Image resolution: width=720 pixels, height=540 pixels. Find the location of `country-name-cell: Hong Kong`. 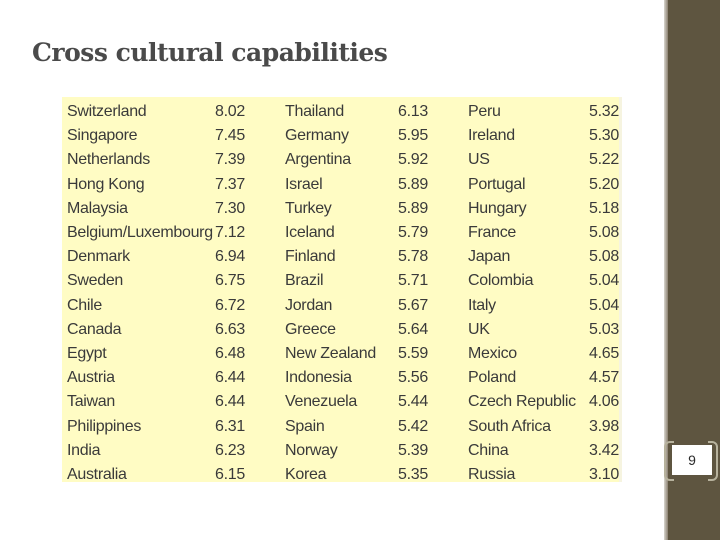

country-name-cell: Hong Kong is located at coordinates (106, 184).